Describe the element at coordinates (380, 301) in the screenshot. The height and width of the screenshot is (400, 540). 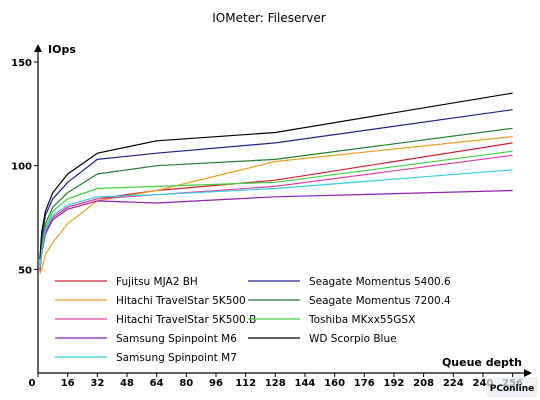
I see `legend-label: Seagate Momentus 7200.4` at that location.